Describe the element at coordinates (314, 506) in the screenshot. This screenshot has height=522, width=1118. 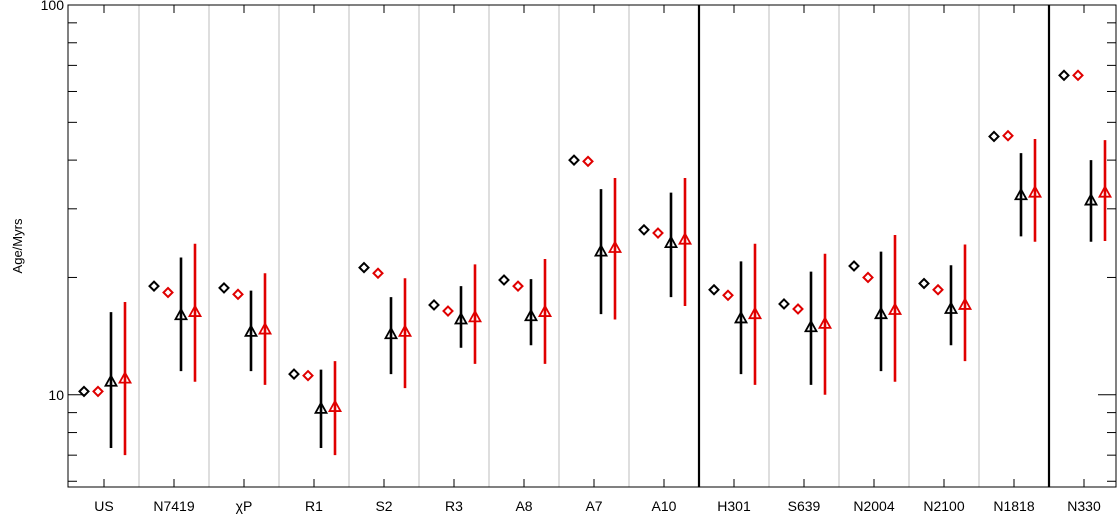
I see `x-tick-label: R1` at that location.